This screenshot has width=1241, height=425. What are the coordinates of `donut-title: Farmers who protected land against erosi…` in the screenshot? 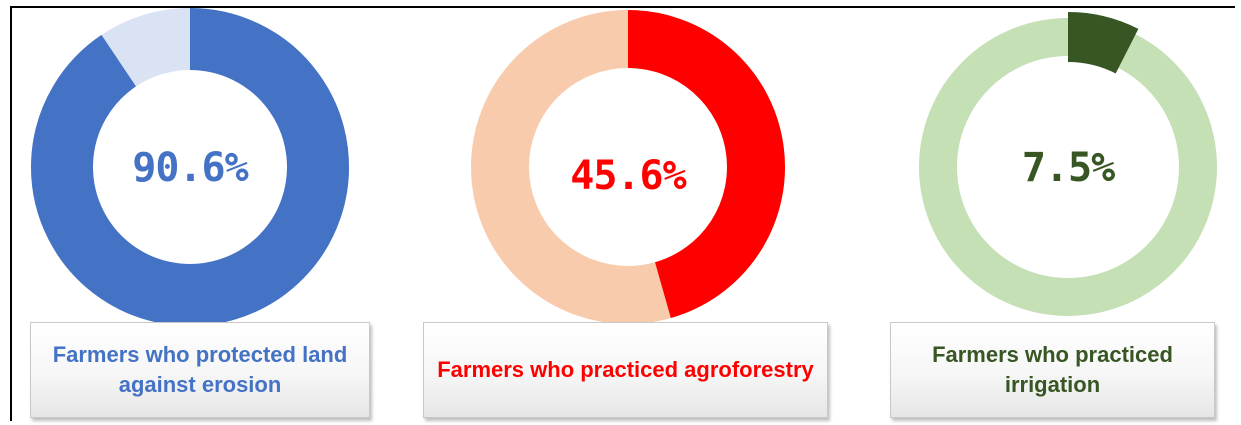 It's located at (200, 369).